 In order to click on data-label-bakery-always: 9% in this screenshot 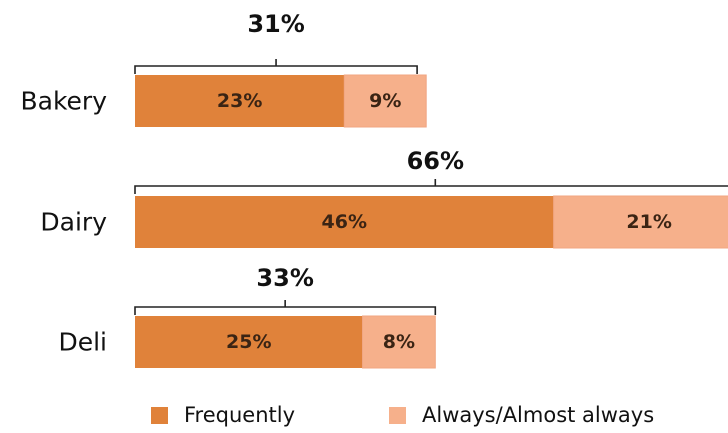, I will do `click(385, 101)`.